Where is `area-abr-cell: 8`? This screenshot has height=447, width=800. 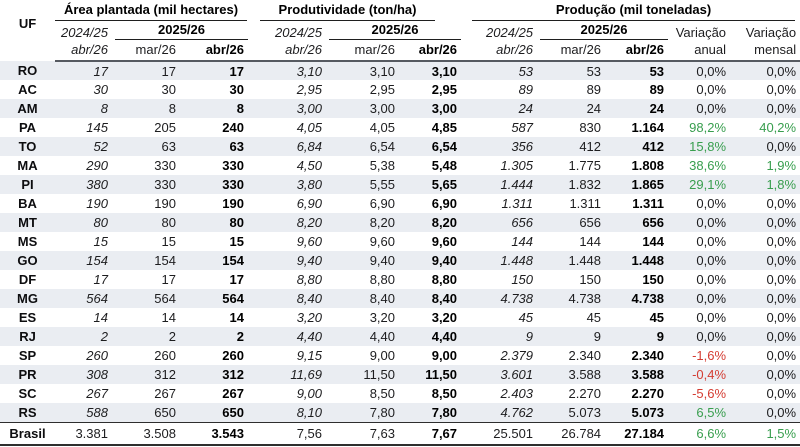 area-abr-cell: 8 is located at coordinates (240, 108).